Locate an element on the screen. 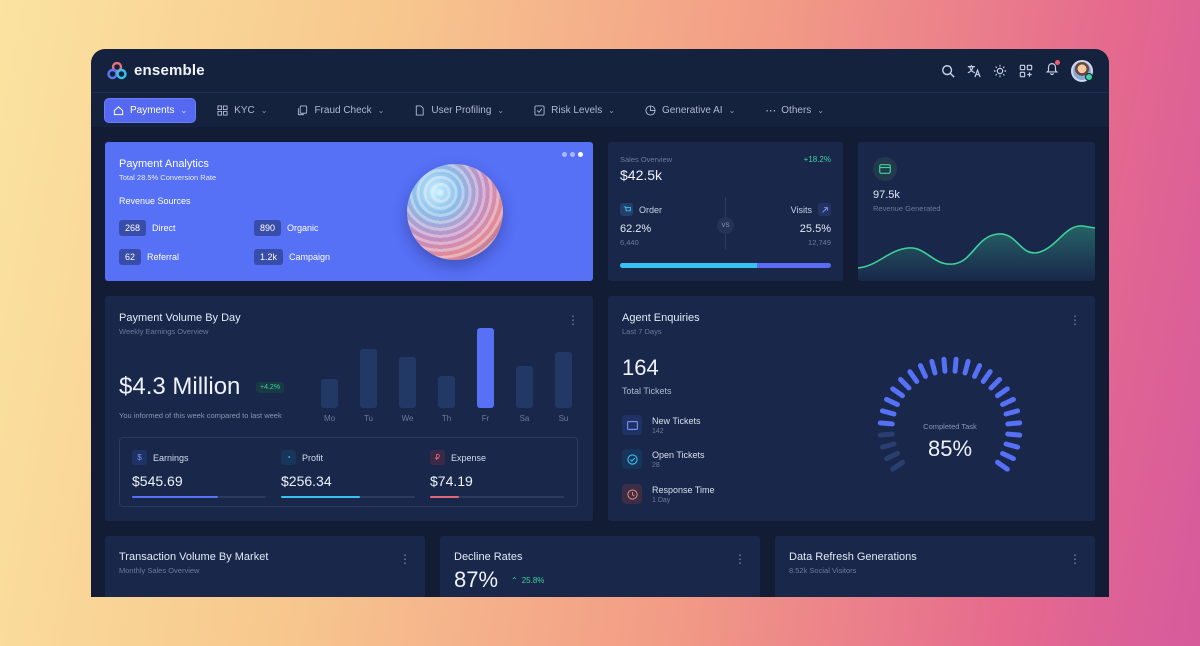 The width and height of the screenshot is (1200, 646). metric-profit: ◔ Profit $256.34 is located at coordinates (348, 474).